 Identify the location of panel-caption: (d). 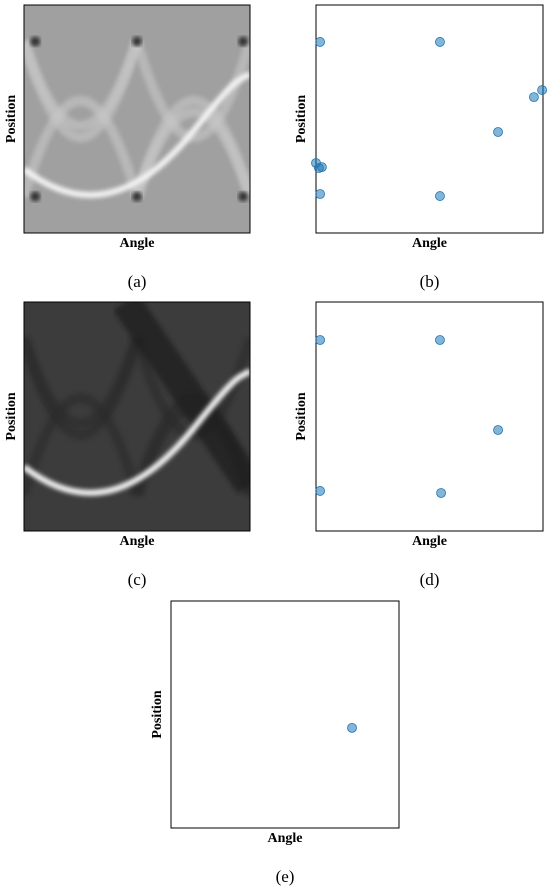
(430, 579).